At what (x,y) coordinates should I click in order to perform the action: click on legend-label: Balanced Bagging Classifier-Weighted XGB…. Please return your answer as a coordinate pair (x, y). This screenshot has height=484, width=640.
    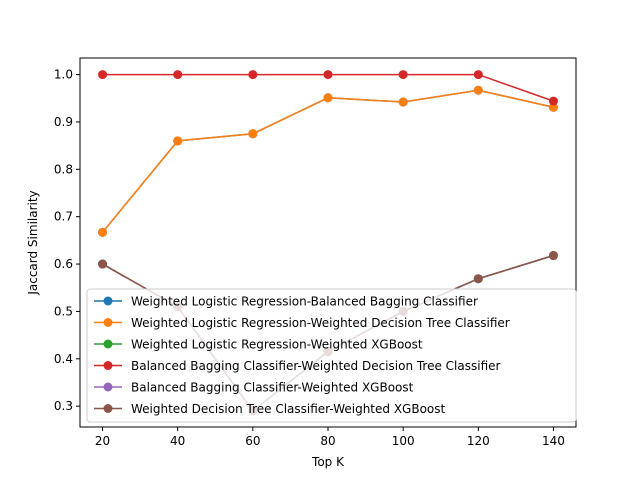
    Looking at the image, I should click on (272, 388).